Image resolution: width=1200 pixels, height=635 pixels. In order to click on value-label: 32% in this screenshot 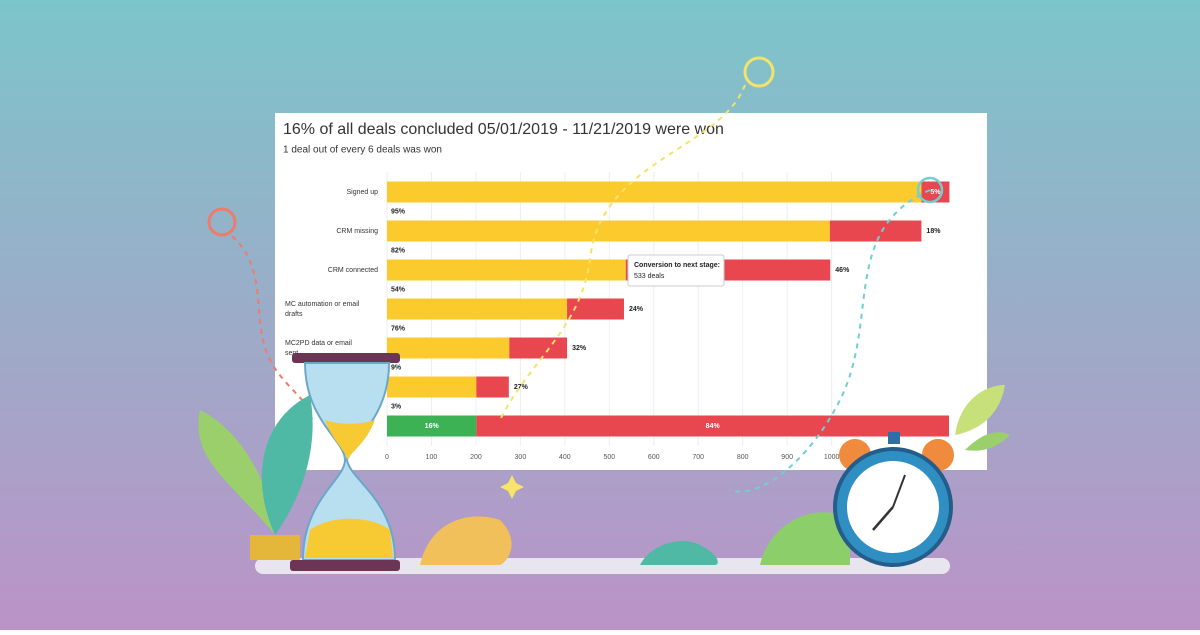, I will do `click(579, 348)`.